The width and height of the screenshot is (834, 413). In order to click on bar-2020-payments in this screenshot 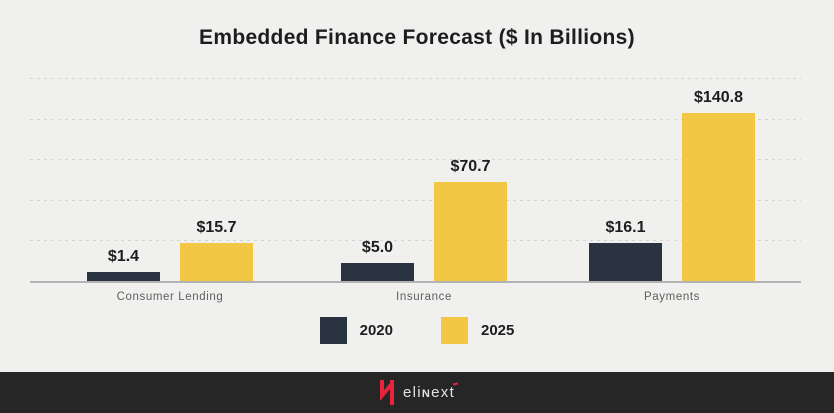, I will do `click(625, 262)`.